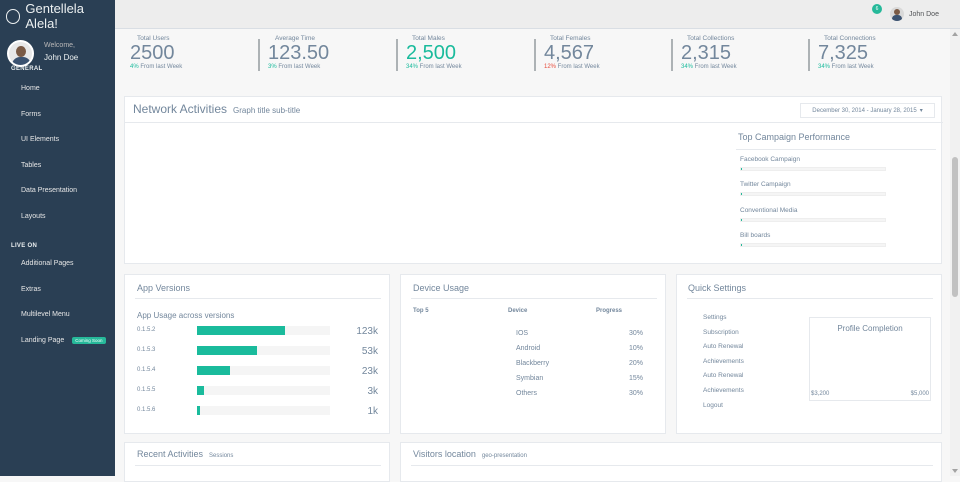 The width and height of the screenshot is (960, 482). I want to click on tile-sub: 12% From last Week, so click(572, 67).